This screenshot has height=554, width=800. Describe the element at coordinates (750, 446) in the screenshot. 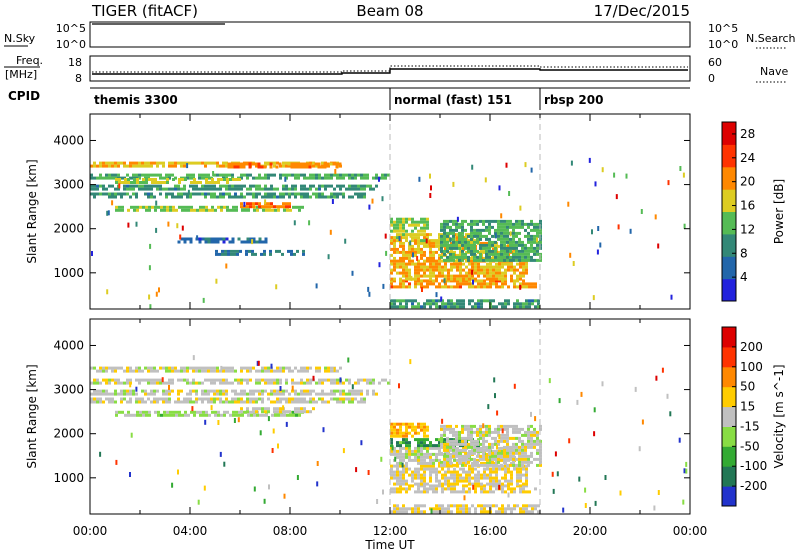

I see `colorbar-tick-label: -50` at that location.